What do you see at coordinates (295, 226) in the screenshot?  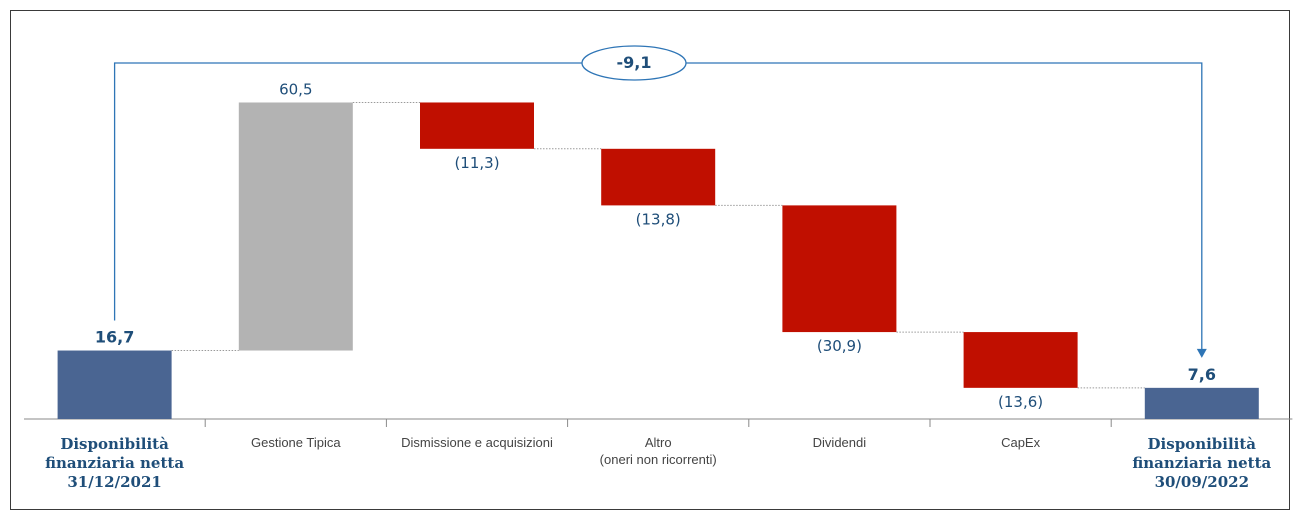 I see `bar-increase` at bounding box center [295, 226].